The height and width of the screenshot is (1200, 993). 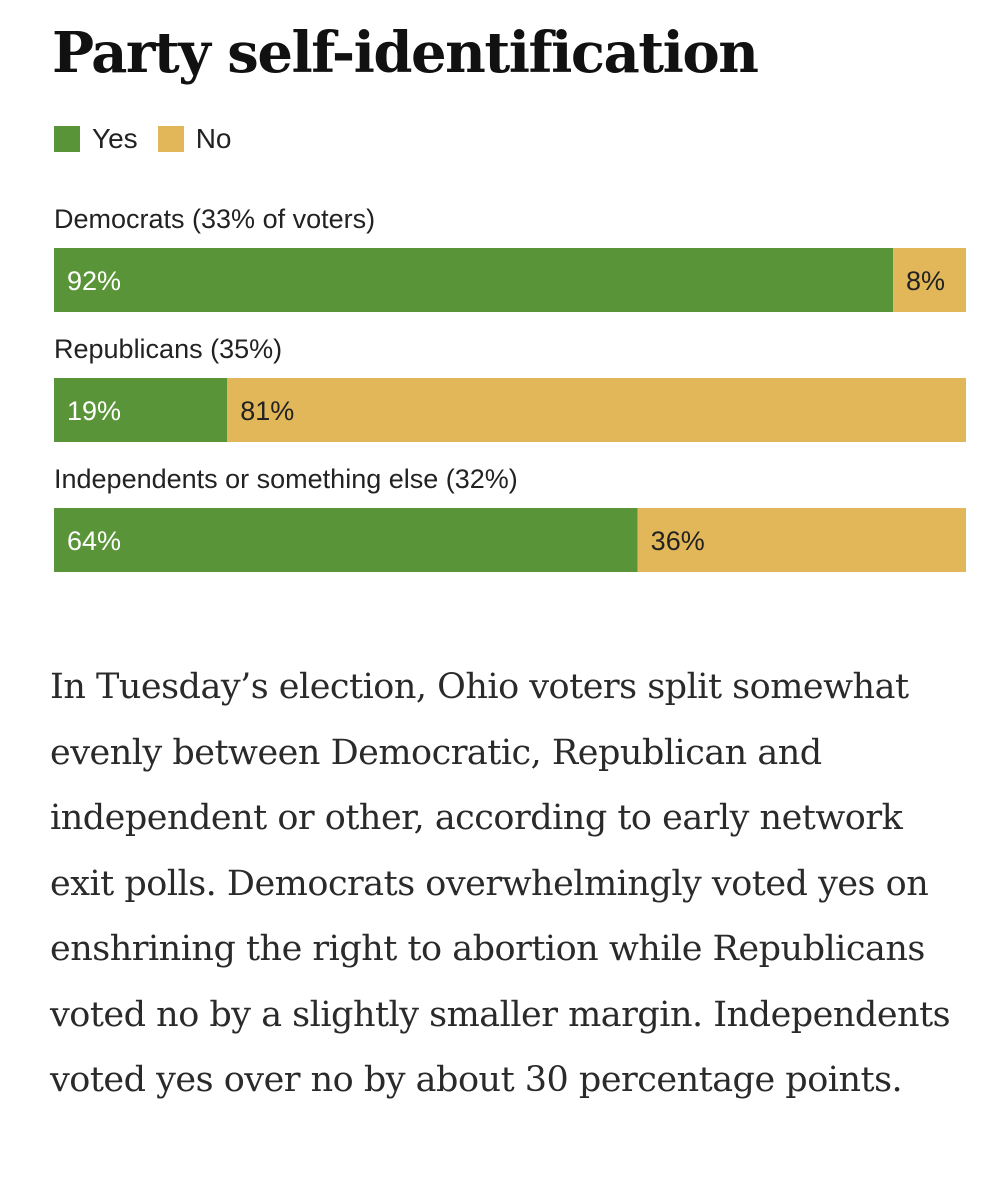 What do you see at coordinates (801, 540) in the screenshot?
I see `bar-independents-no` at bounding box center [801, 540].